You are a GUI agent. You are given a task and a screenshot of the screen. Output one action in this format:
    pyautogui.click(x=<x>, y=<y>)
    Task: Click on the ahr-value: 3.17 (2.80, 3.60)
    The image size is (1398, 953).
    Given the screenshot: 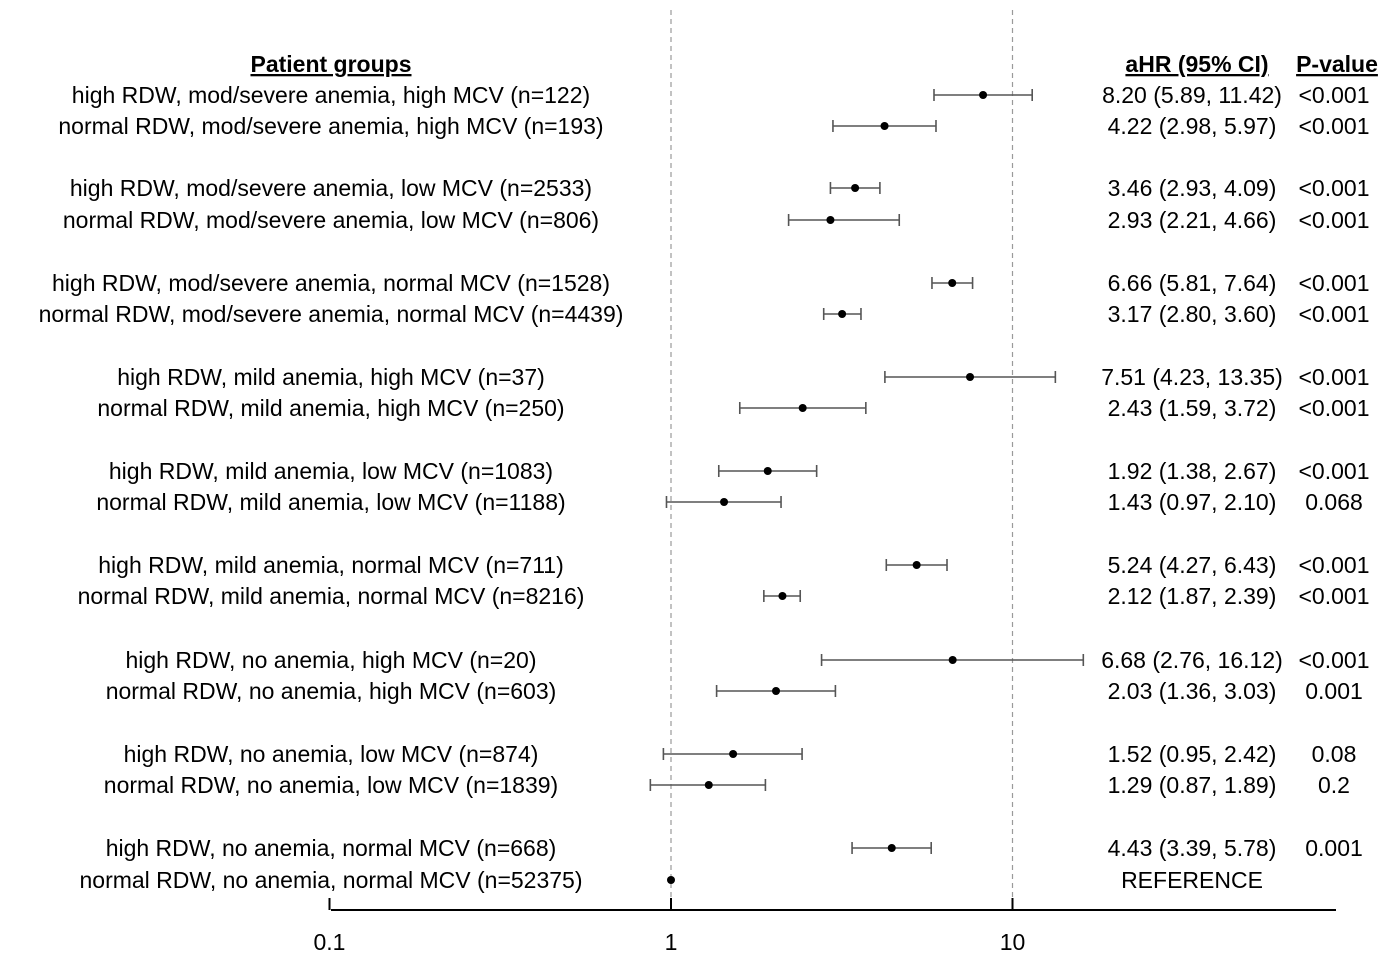 What is the action you would take?
    pyautogui.click(x=1192, y=314)
    